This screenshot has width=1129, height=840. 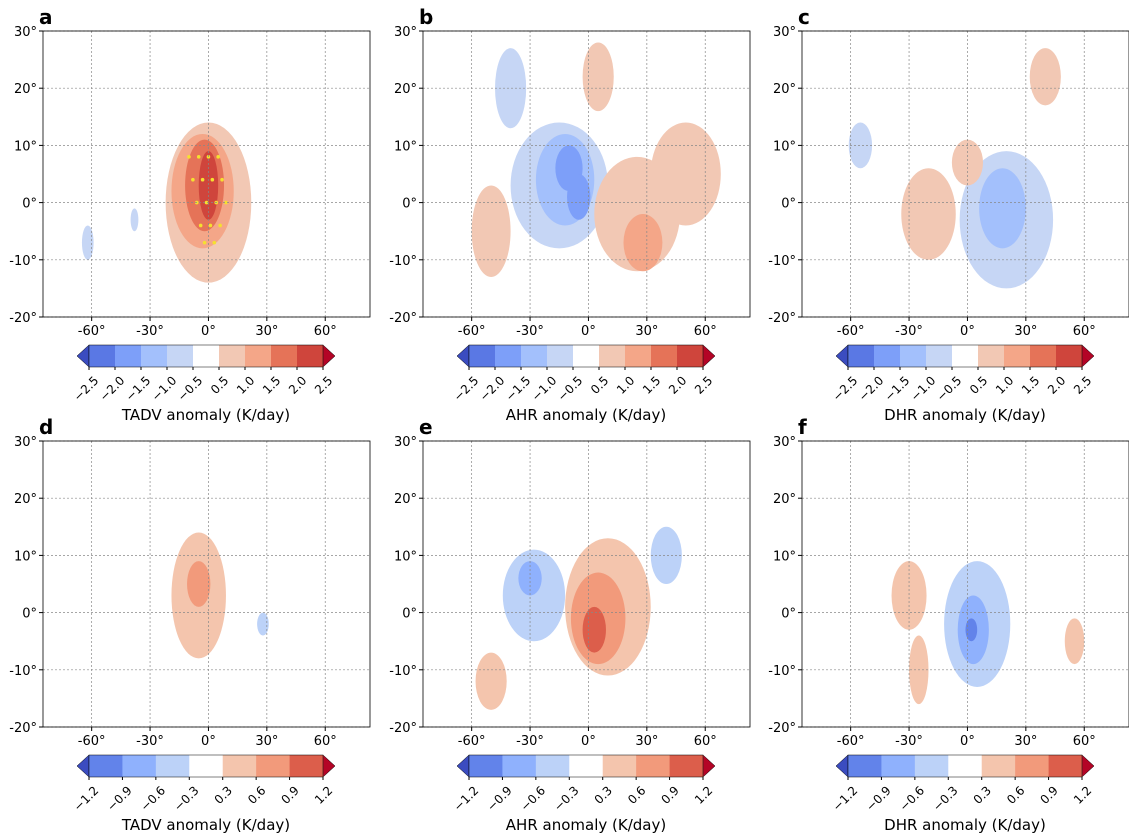 What do you see at coordinates (909, 331) in the screenshot?
I see `x-tick-label: -30°` at bounding box center [909, 331].